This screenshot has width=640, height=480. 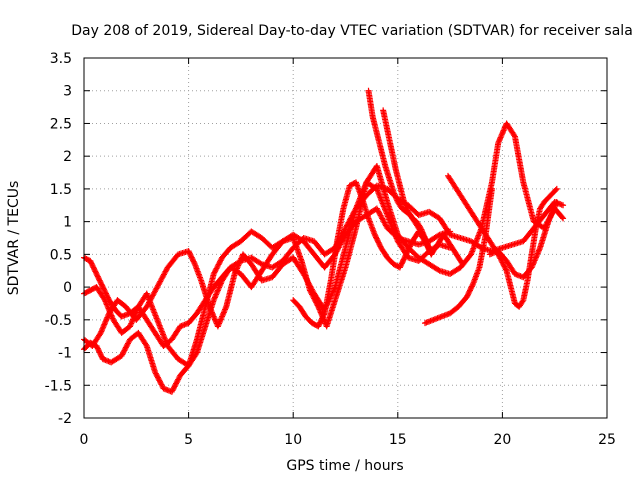 I want to click on y-tick-label: 1.5, so click(x=61, y=190).